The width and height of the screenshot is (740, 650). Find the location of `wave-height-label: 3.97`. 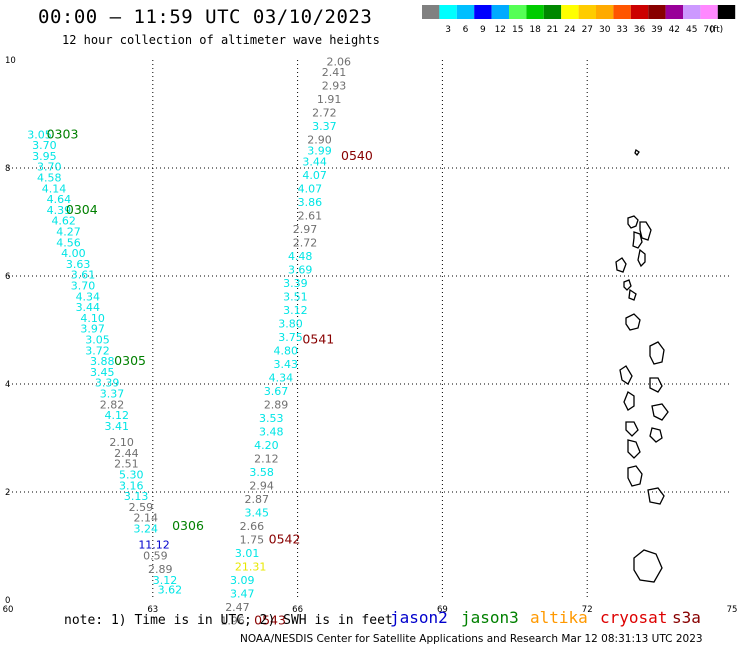

wave-height-label: 3.97 is located at coordinates (92, 329).